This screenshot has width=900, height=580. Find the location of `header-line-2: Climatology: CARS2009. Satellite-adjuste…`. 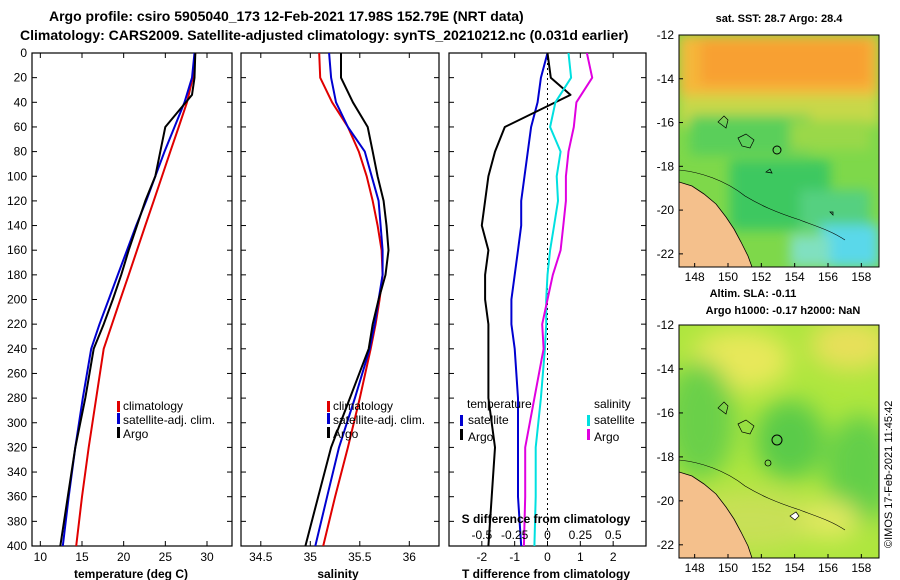

header-line-2: Climatology: CARS2009. Satellite-adjuste… is located at coordinates (324, 35).